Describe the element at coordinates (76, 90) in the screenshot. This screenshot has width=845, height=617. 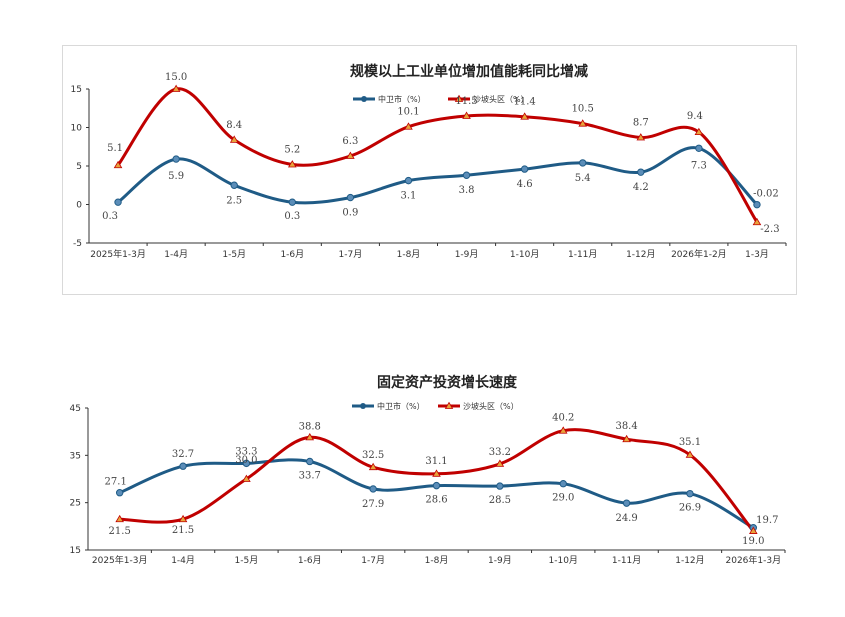
I see `y-tick-label: 15` at that location.